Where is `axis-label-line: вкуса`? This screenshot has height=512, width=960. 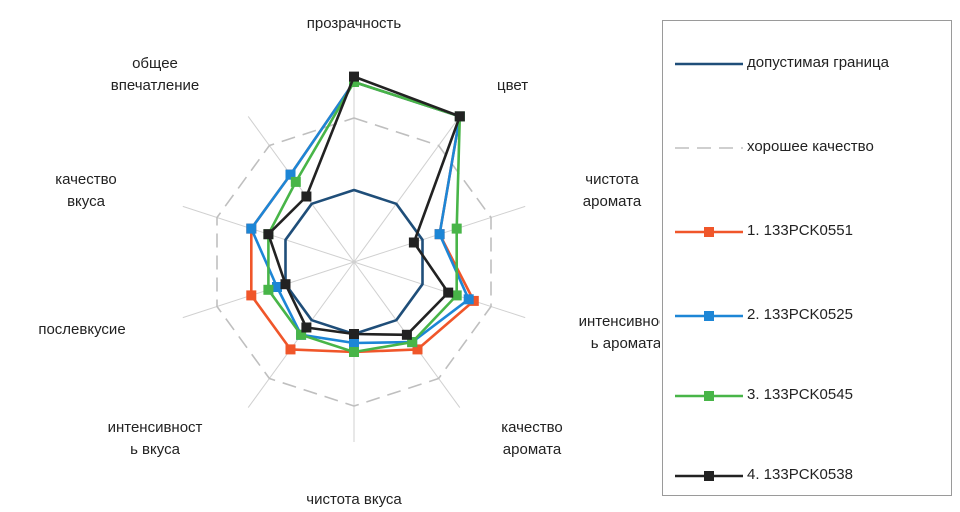
axis-label-line: вкуса is located at coordinates (86, 201).